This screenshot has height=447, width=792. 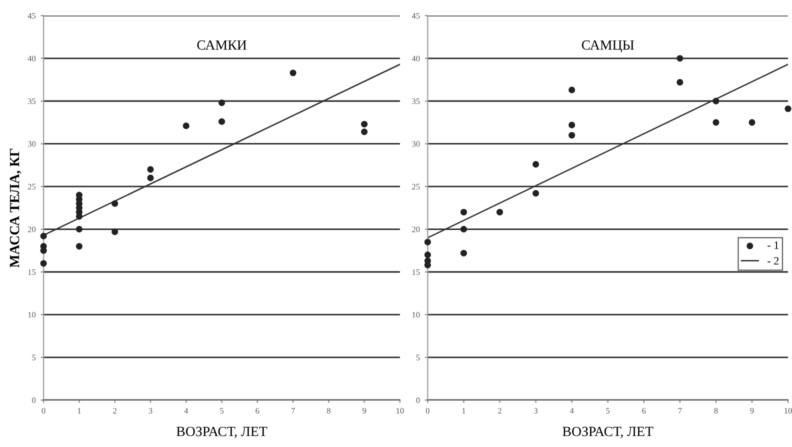 I want to click on y-axis-title: МАССА ТЕЛА, КГ, so click(x=16, y=208).